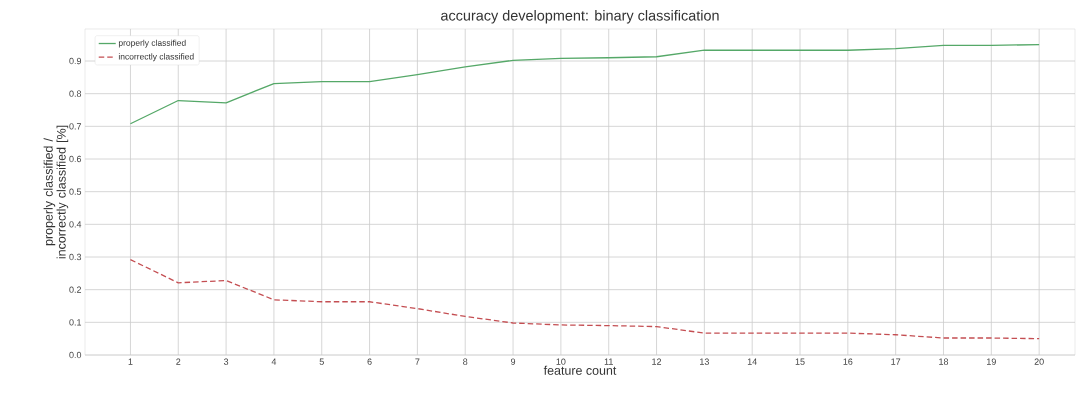  Describe the element at coordinates (608, 361) in the screenshot. I see `x-tick-label: 11` at that location.